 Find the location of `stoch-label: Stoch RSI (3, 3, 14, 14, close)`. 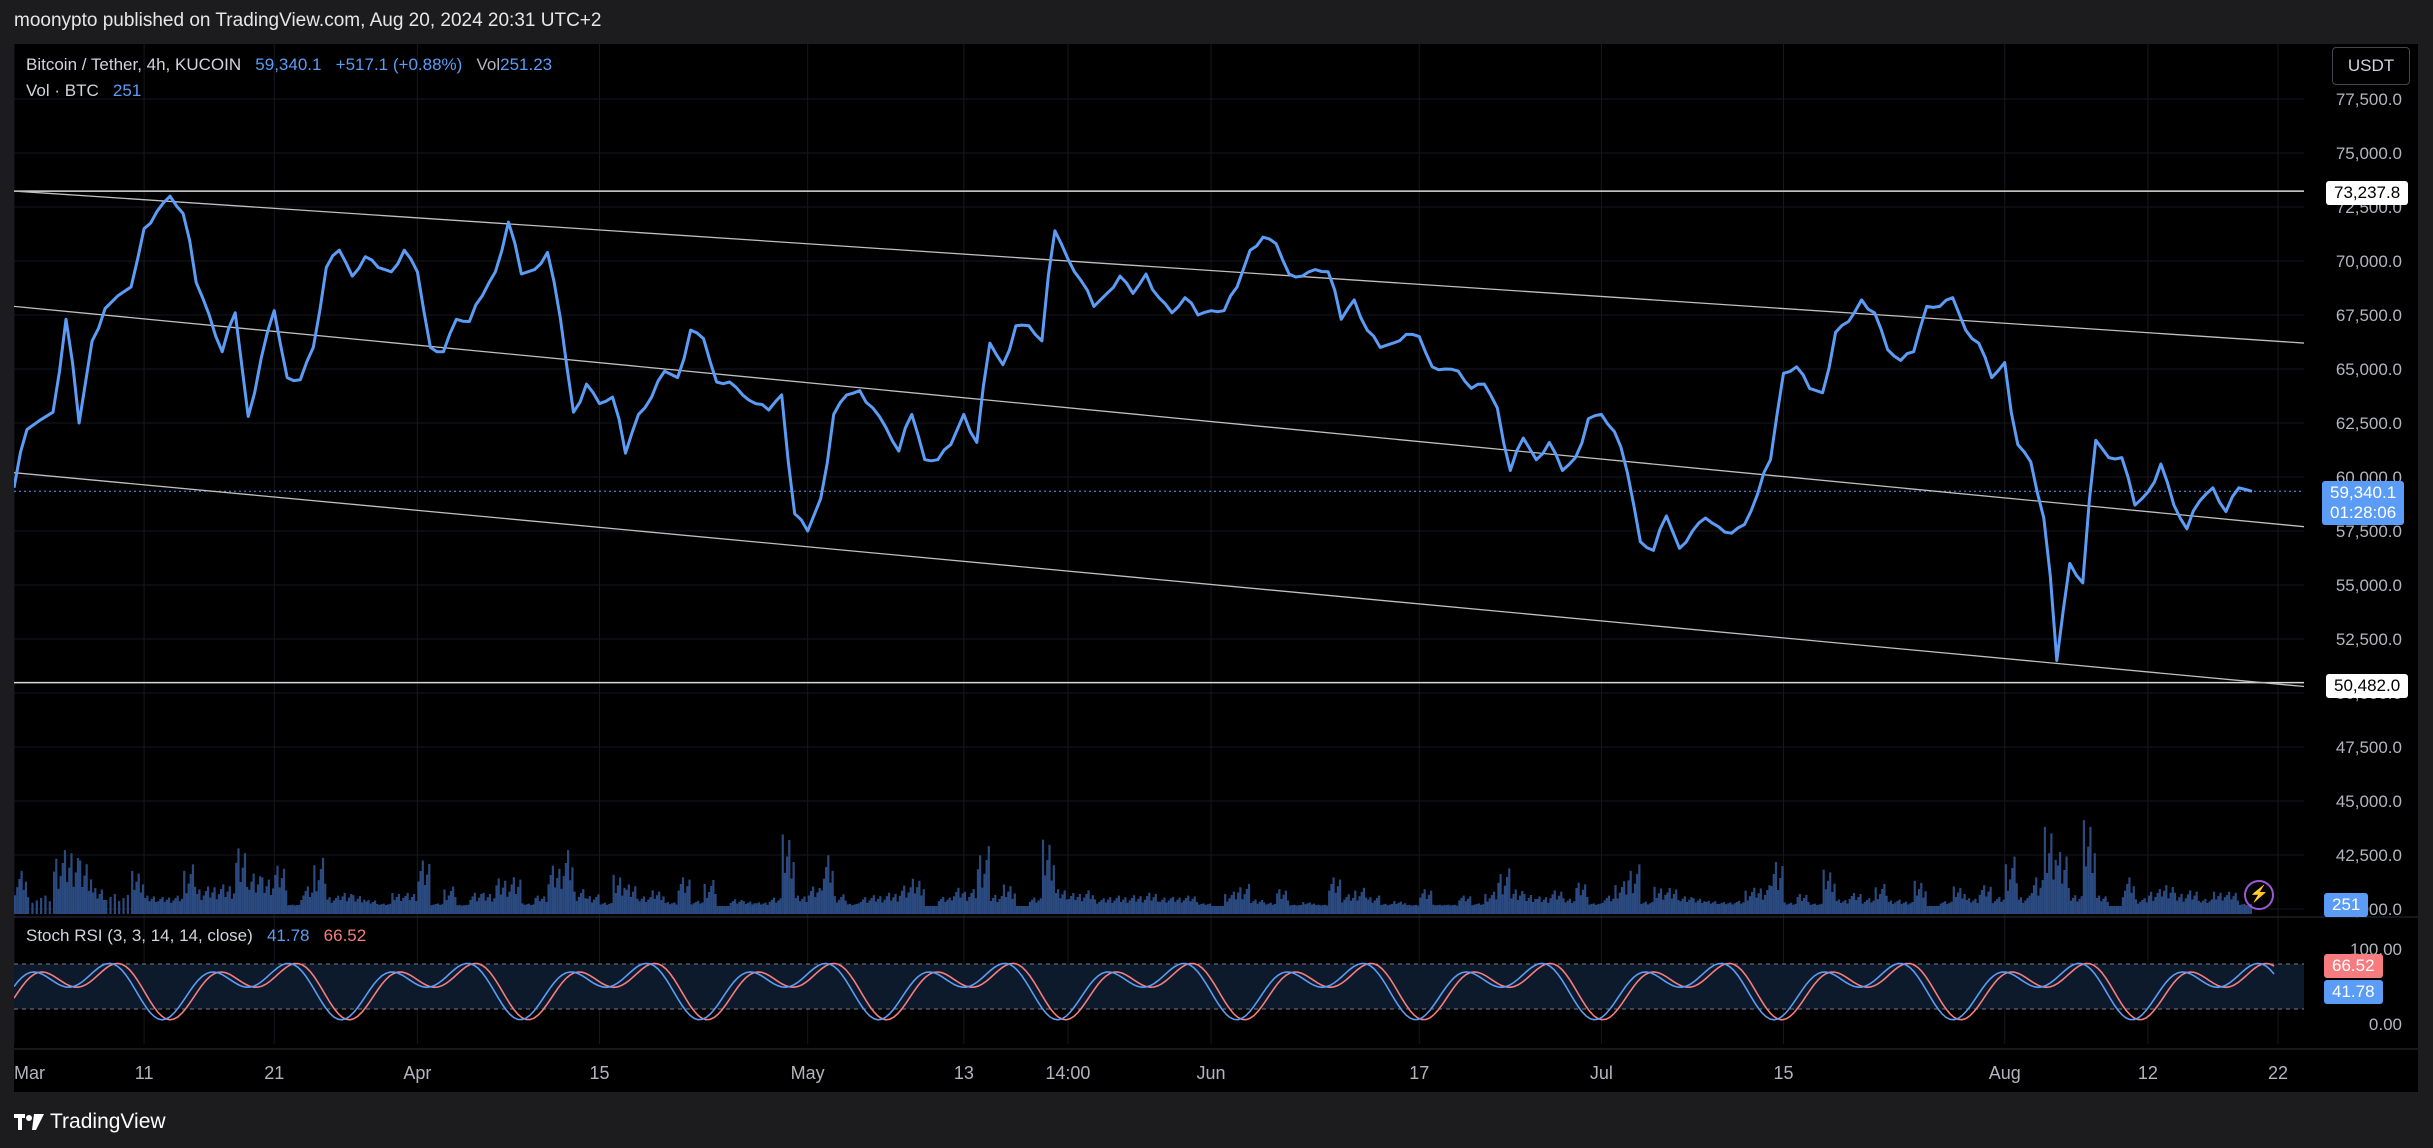

stoch-label: Stoch RSI (3, 3, 14, 14, close) is located at coordinates (139, 935).